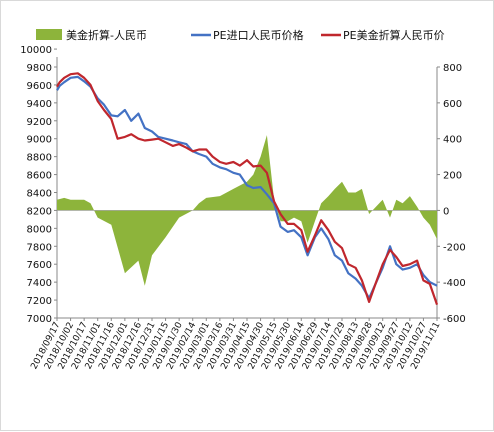  Describe the element at coordinates (454, 319) in the screenshot. I see `y-right-tick-label: -600` at that location.